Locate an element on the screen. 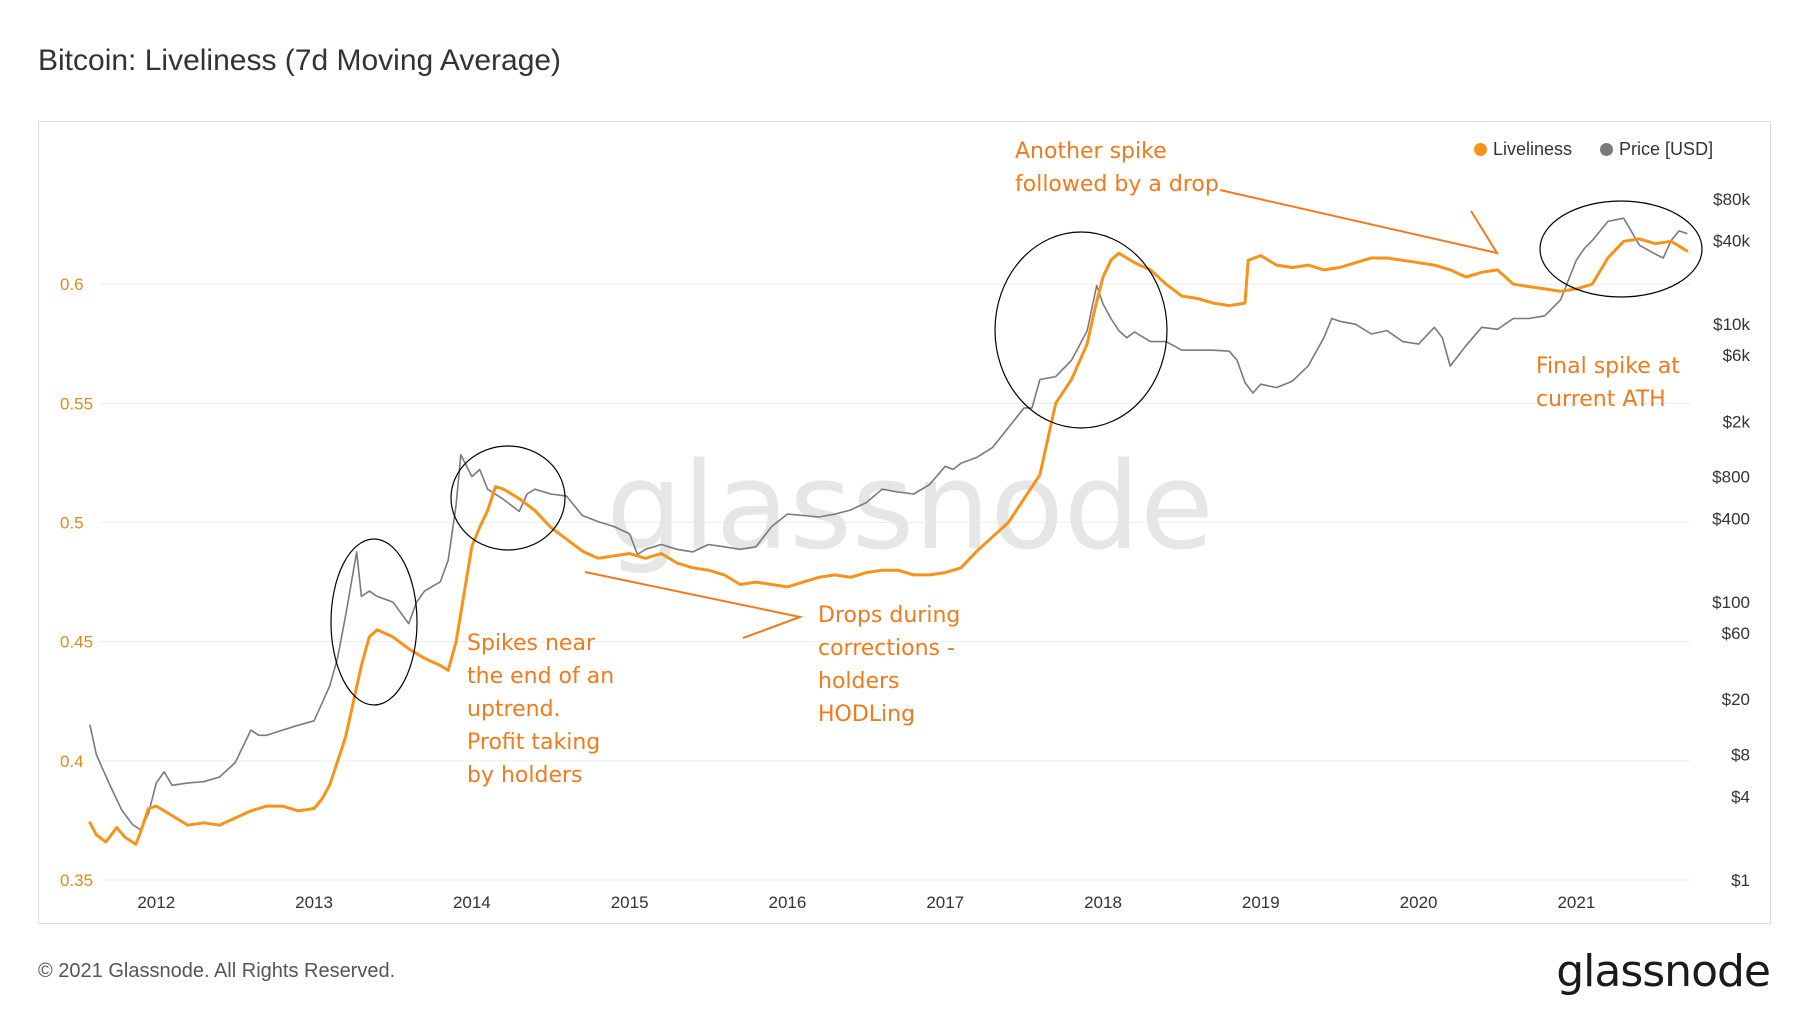 This screenshot has height=1013, width=1800. y-right-tick: $6k is located at coordinates (1737, 355).